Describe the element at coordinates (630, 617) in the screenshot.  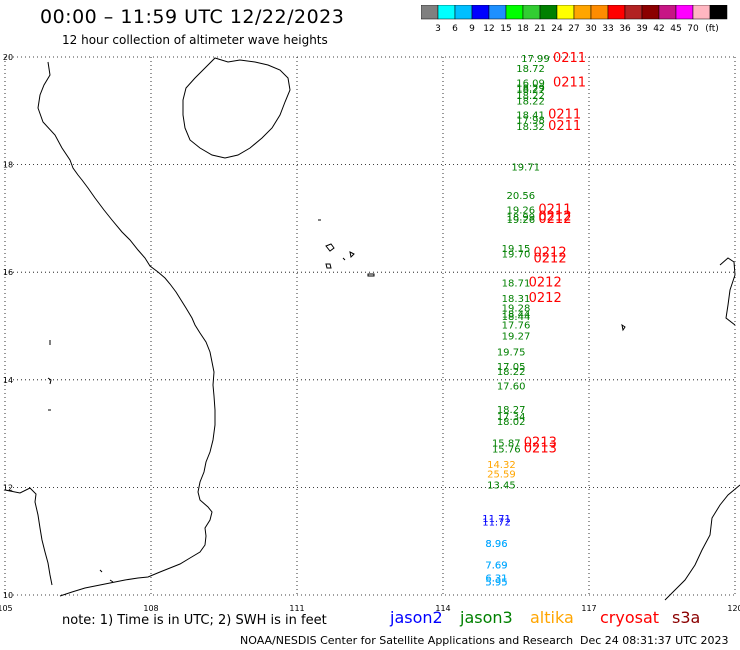
I see `legend-cryosat: cryosat` at that location.